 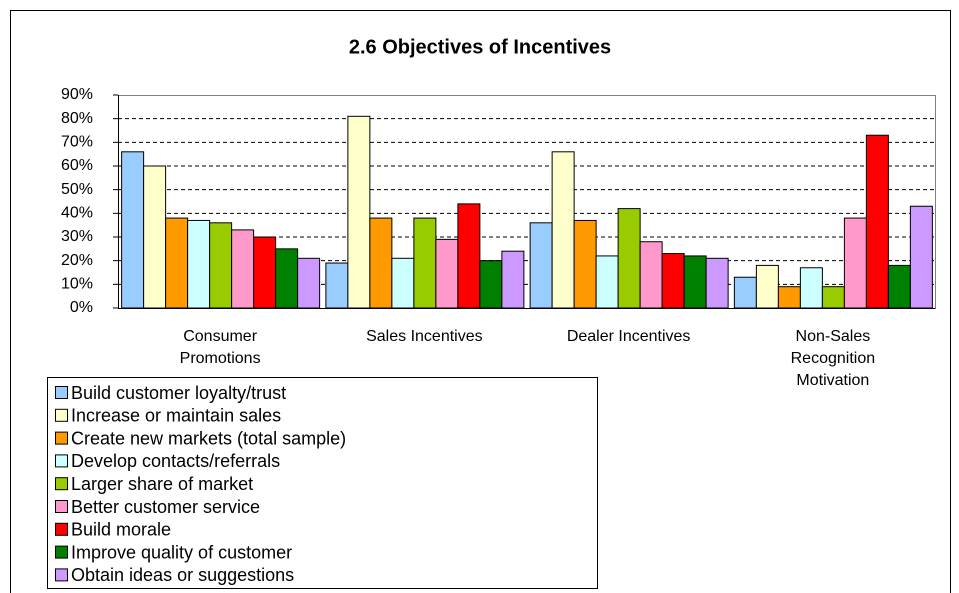 I want to click on y-tick-label: 80%, so click(x=77, y=118).